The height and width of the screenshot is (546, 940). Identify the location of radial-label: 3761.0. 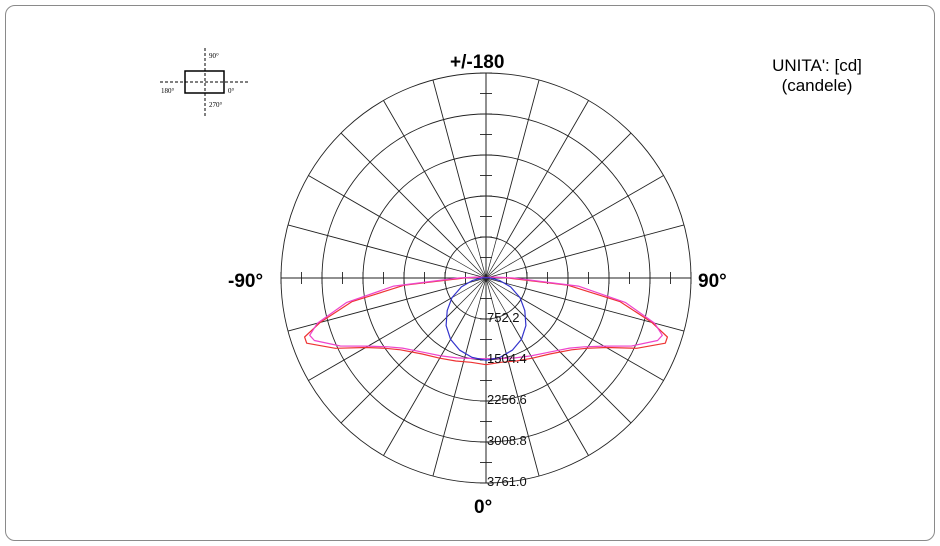
(507, 481).